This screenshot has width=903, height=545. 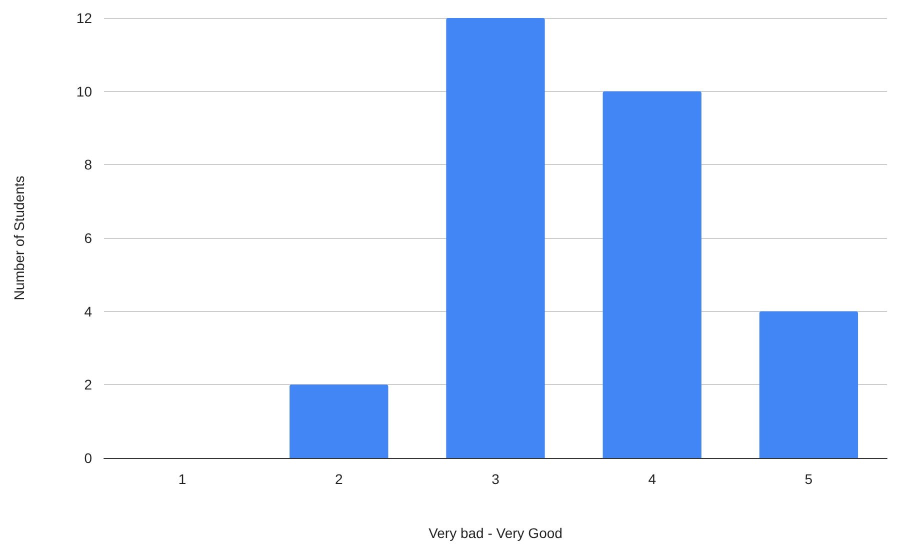 What do you see at coordinates (88, 164) in the screenshot?
I see `y-tick-label: 8` at bounding box center [88, 164].